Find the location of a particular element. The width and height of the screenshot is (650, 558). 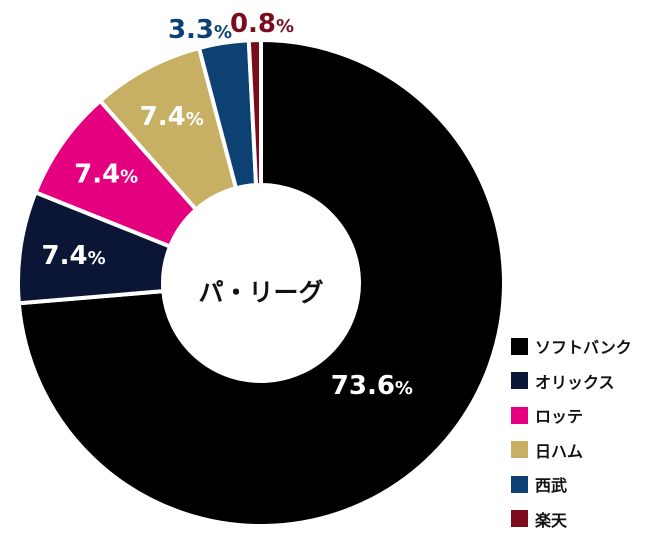

legend-item: オリックス is located at coordinates (571, 381).